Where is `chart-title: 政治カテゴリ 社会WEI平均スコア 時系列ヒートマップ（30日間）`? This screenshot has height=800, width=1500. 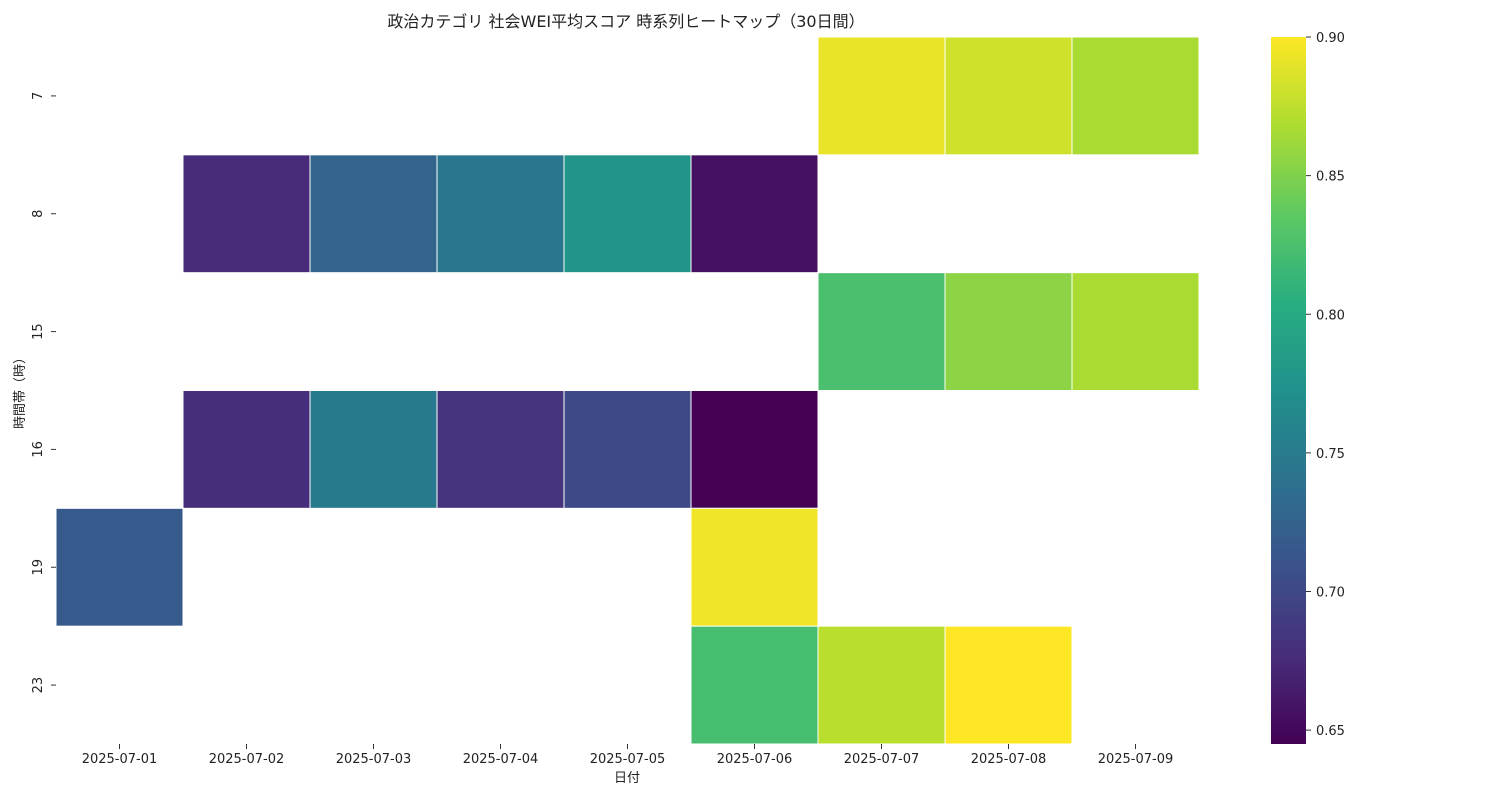 chart-title: 政治カテゴリ 社会WEI平均スコア 時系列ヒートマップ（30日間） is located at coordinates (625, 21).